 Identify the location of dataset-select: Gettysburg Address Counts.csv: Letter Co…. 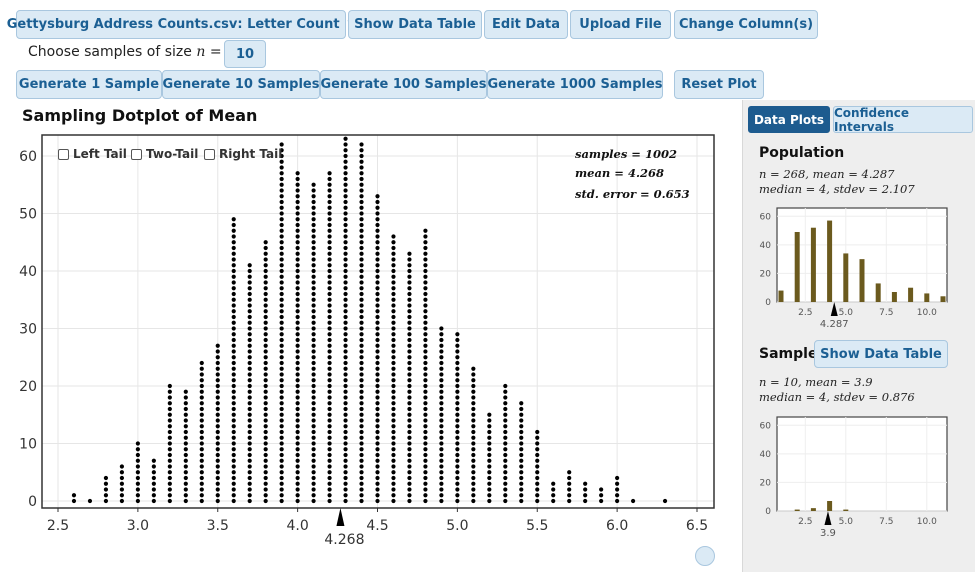
(181, 24).